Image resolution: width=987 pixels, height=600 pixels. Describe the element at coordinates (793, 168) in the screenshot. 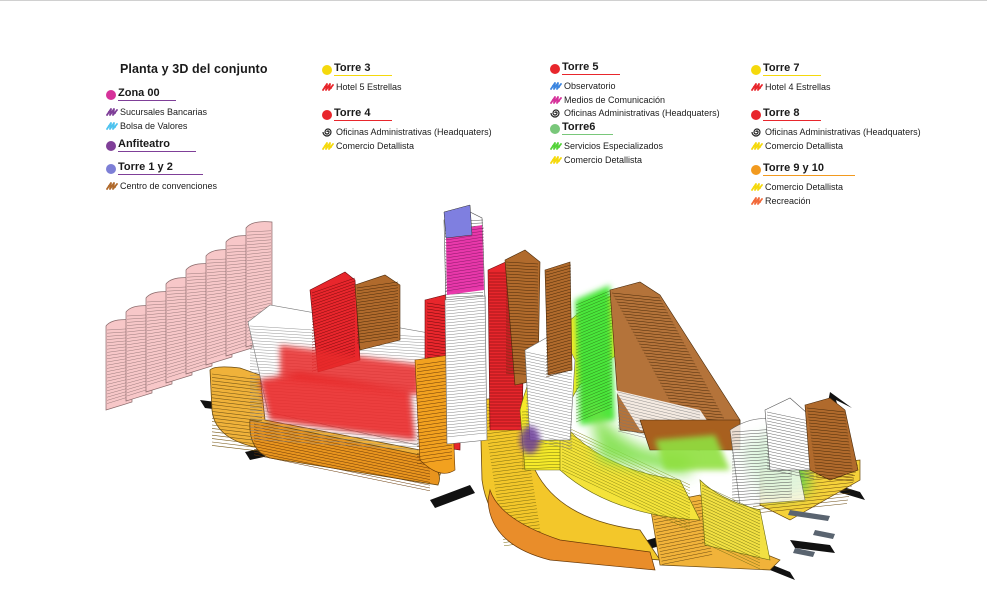

I see `legend-group-title: Torre 9 y 10` at that location.